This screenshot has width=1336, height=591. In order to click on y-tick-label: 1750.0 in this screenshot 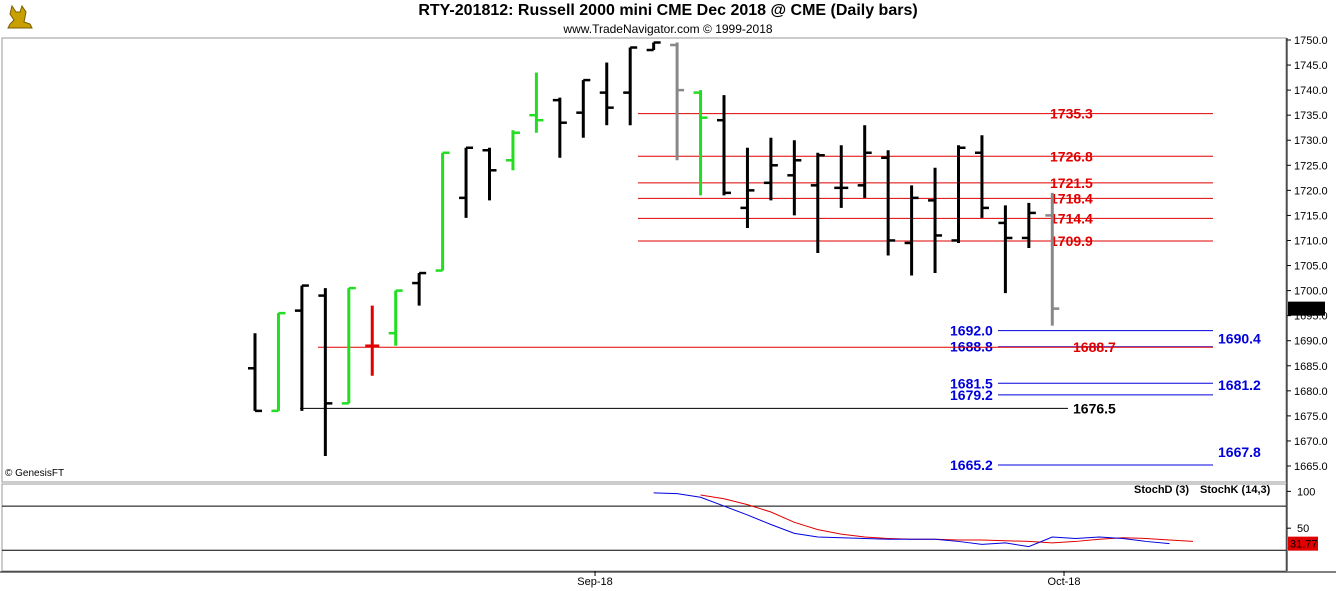, I will do `click(1311, 41)`.